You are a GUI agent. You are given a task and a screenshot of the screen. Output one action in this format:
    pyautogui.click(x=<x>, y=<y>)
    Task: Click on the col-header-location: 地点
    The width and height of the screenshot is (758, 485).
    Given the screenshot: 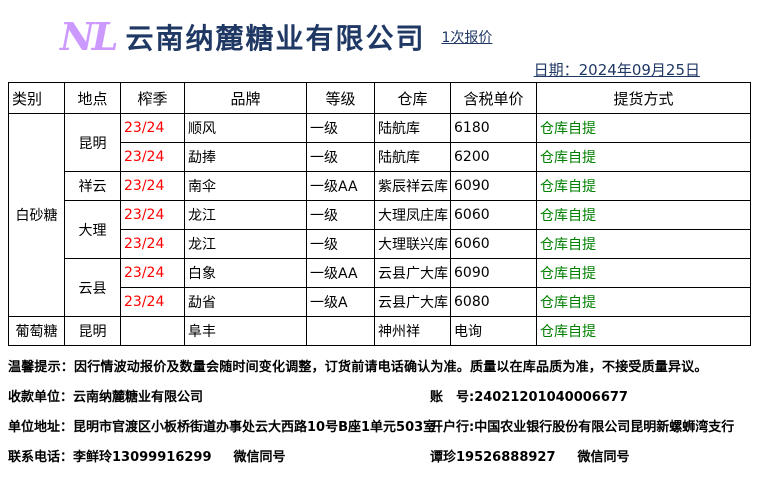 What is the action you would take?
    pyautogui.click(x=92, y=98)
    